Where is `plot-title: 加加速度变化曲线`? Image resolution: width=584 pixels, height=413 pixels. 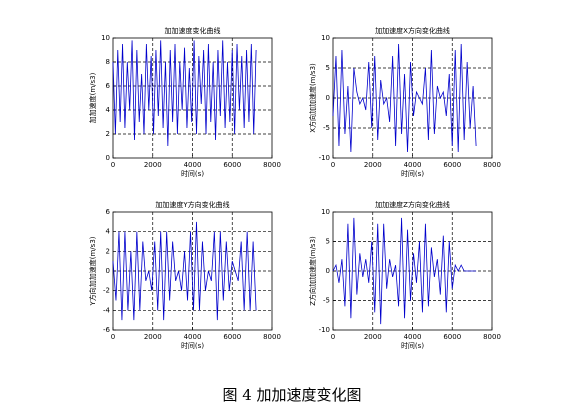 plot-title: 加加速度变化曲线 is located at coordinates (193, 30).